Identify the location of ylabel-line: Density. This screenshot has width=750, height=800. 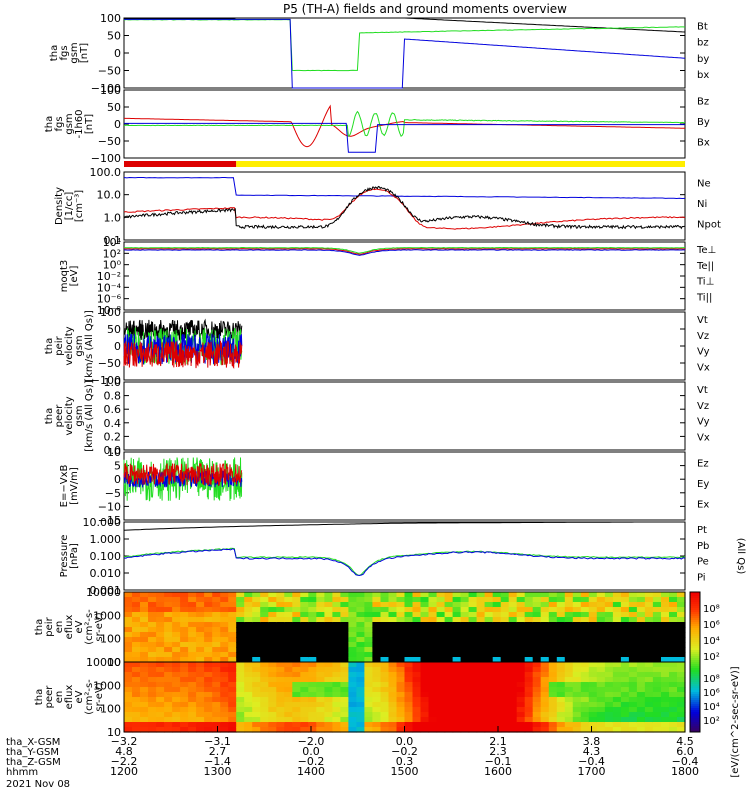
(59, 206).